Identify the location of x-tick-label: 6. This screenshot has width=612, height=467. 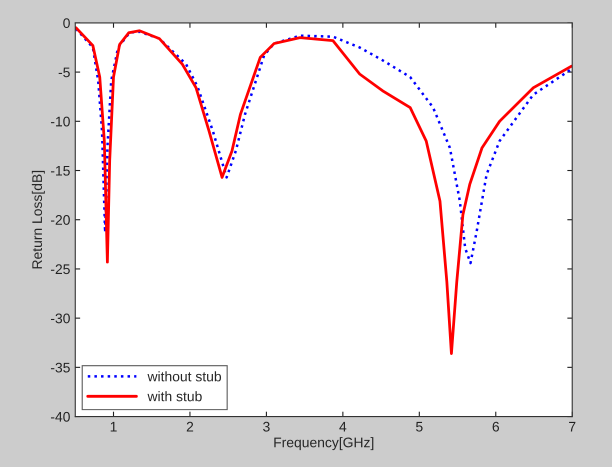
(496, 427).